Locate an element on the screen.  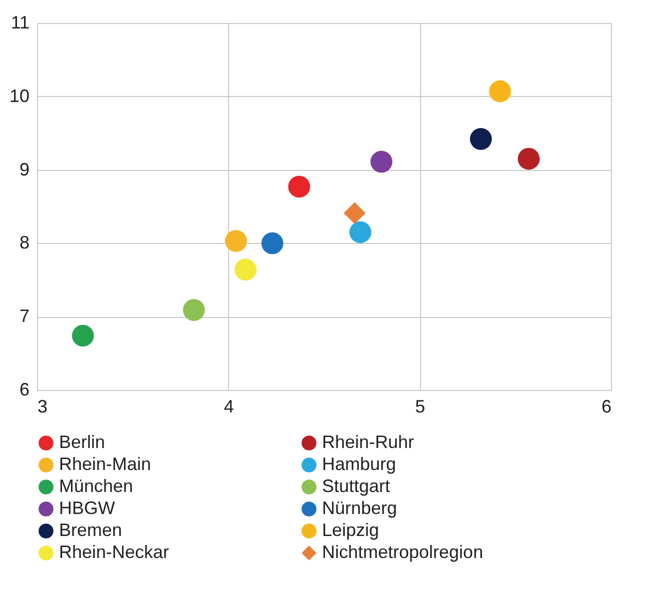
legend-label: Rhein-Neckar is located at coordinates (114, 552).